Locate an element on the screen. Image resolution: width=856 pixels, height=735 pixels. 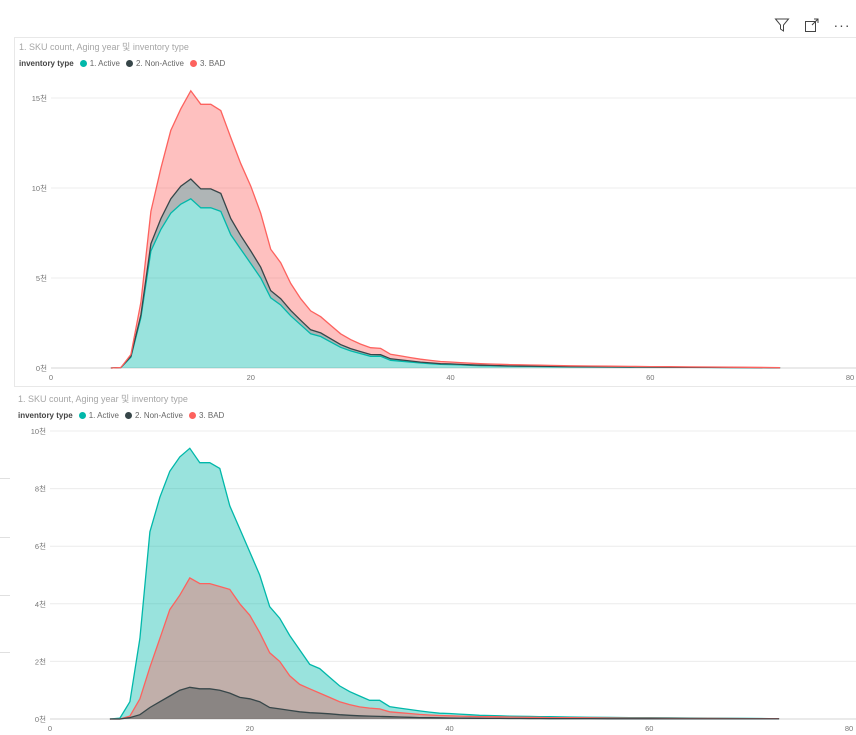
y-tick-label: 4천 is located at coordinates (40, 604).